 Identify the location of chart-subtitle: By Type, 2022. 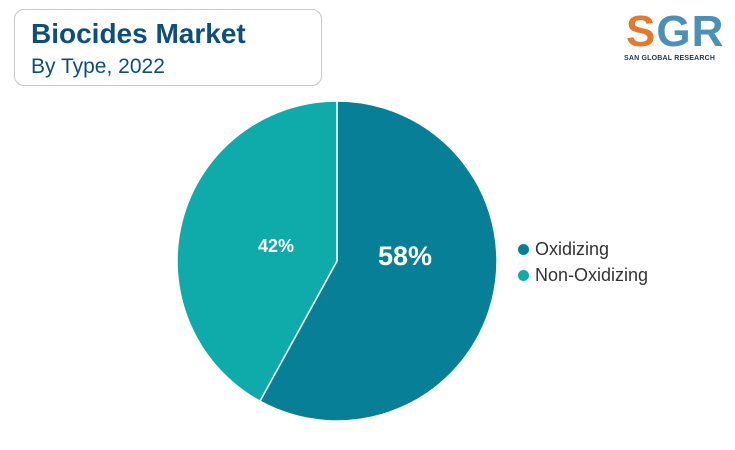
(98, 66).